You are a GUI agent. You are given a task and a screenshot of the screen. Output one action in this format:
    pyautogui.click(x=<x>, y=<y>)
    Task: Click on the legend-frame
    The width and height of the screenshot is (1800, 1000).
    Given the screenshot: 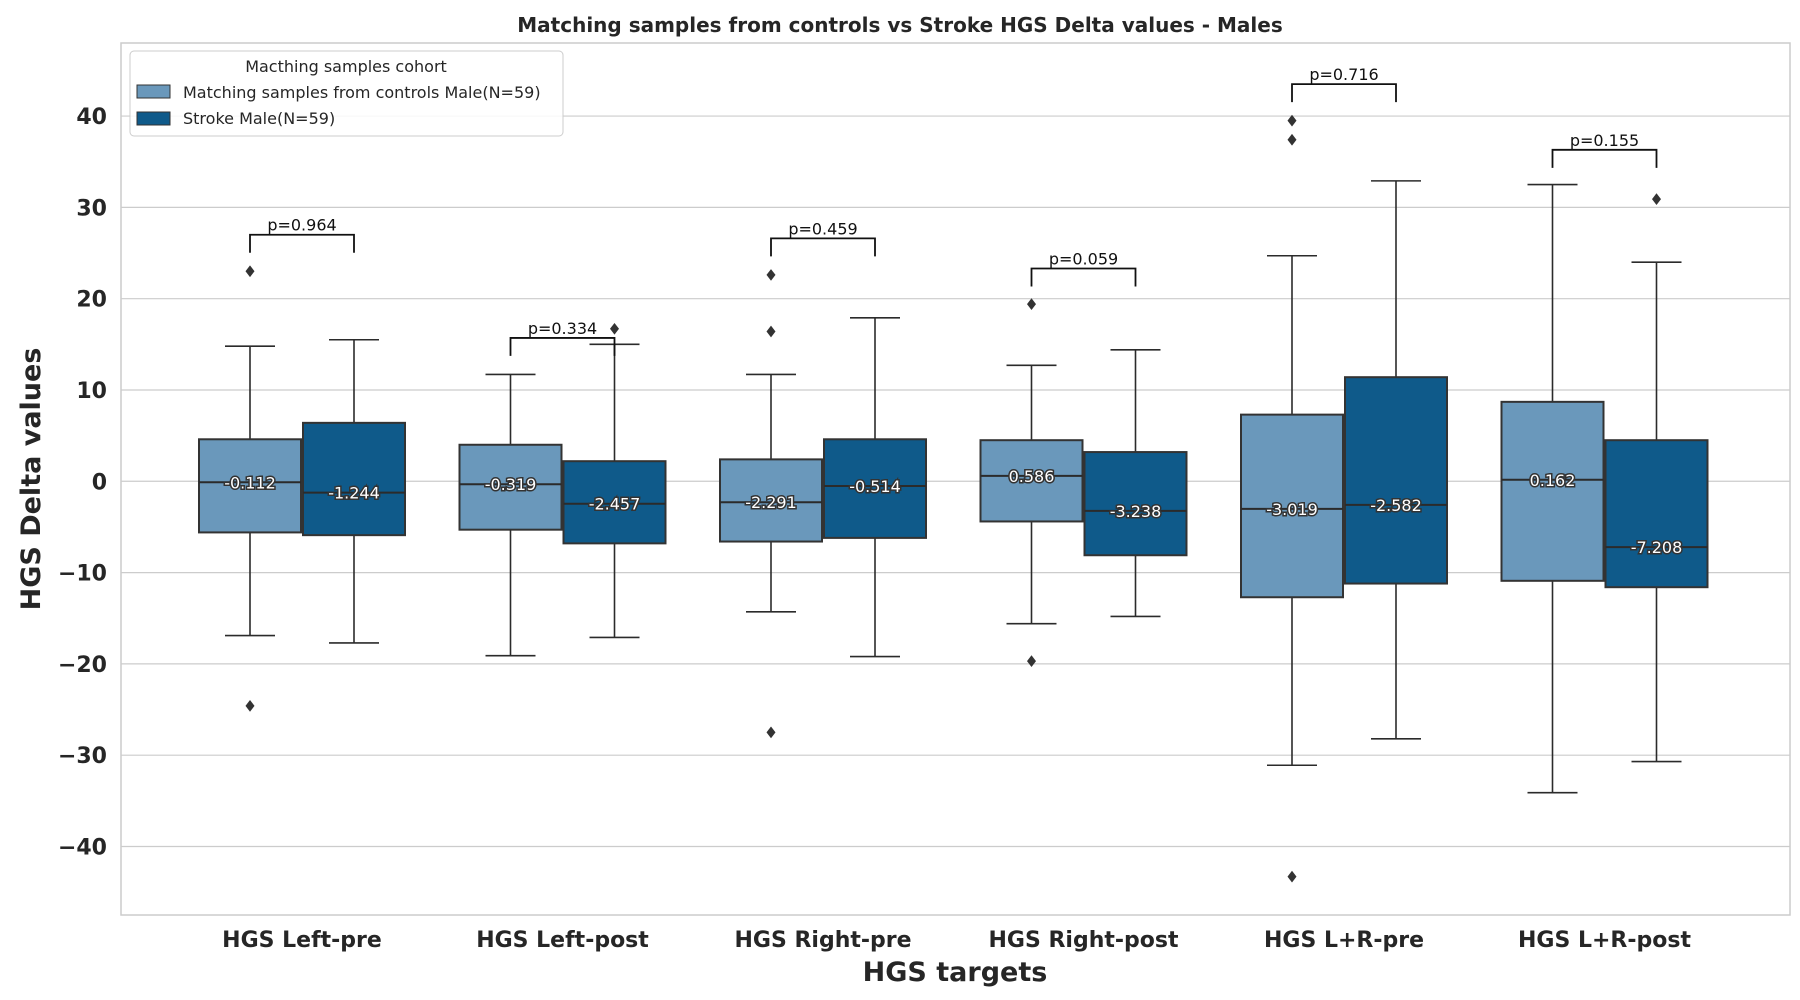 What is the action you would take?
    pyautogui.click(x=346, y=93)
    